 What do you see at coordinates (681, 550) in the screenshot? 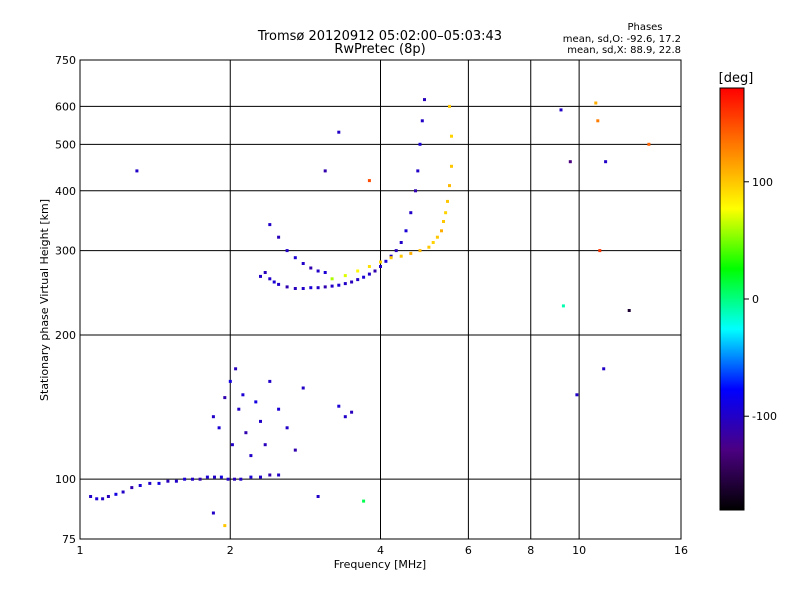
I see `x-tick-label-6: 16` at bounding box center [681, 550].